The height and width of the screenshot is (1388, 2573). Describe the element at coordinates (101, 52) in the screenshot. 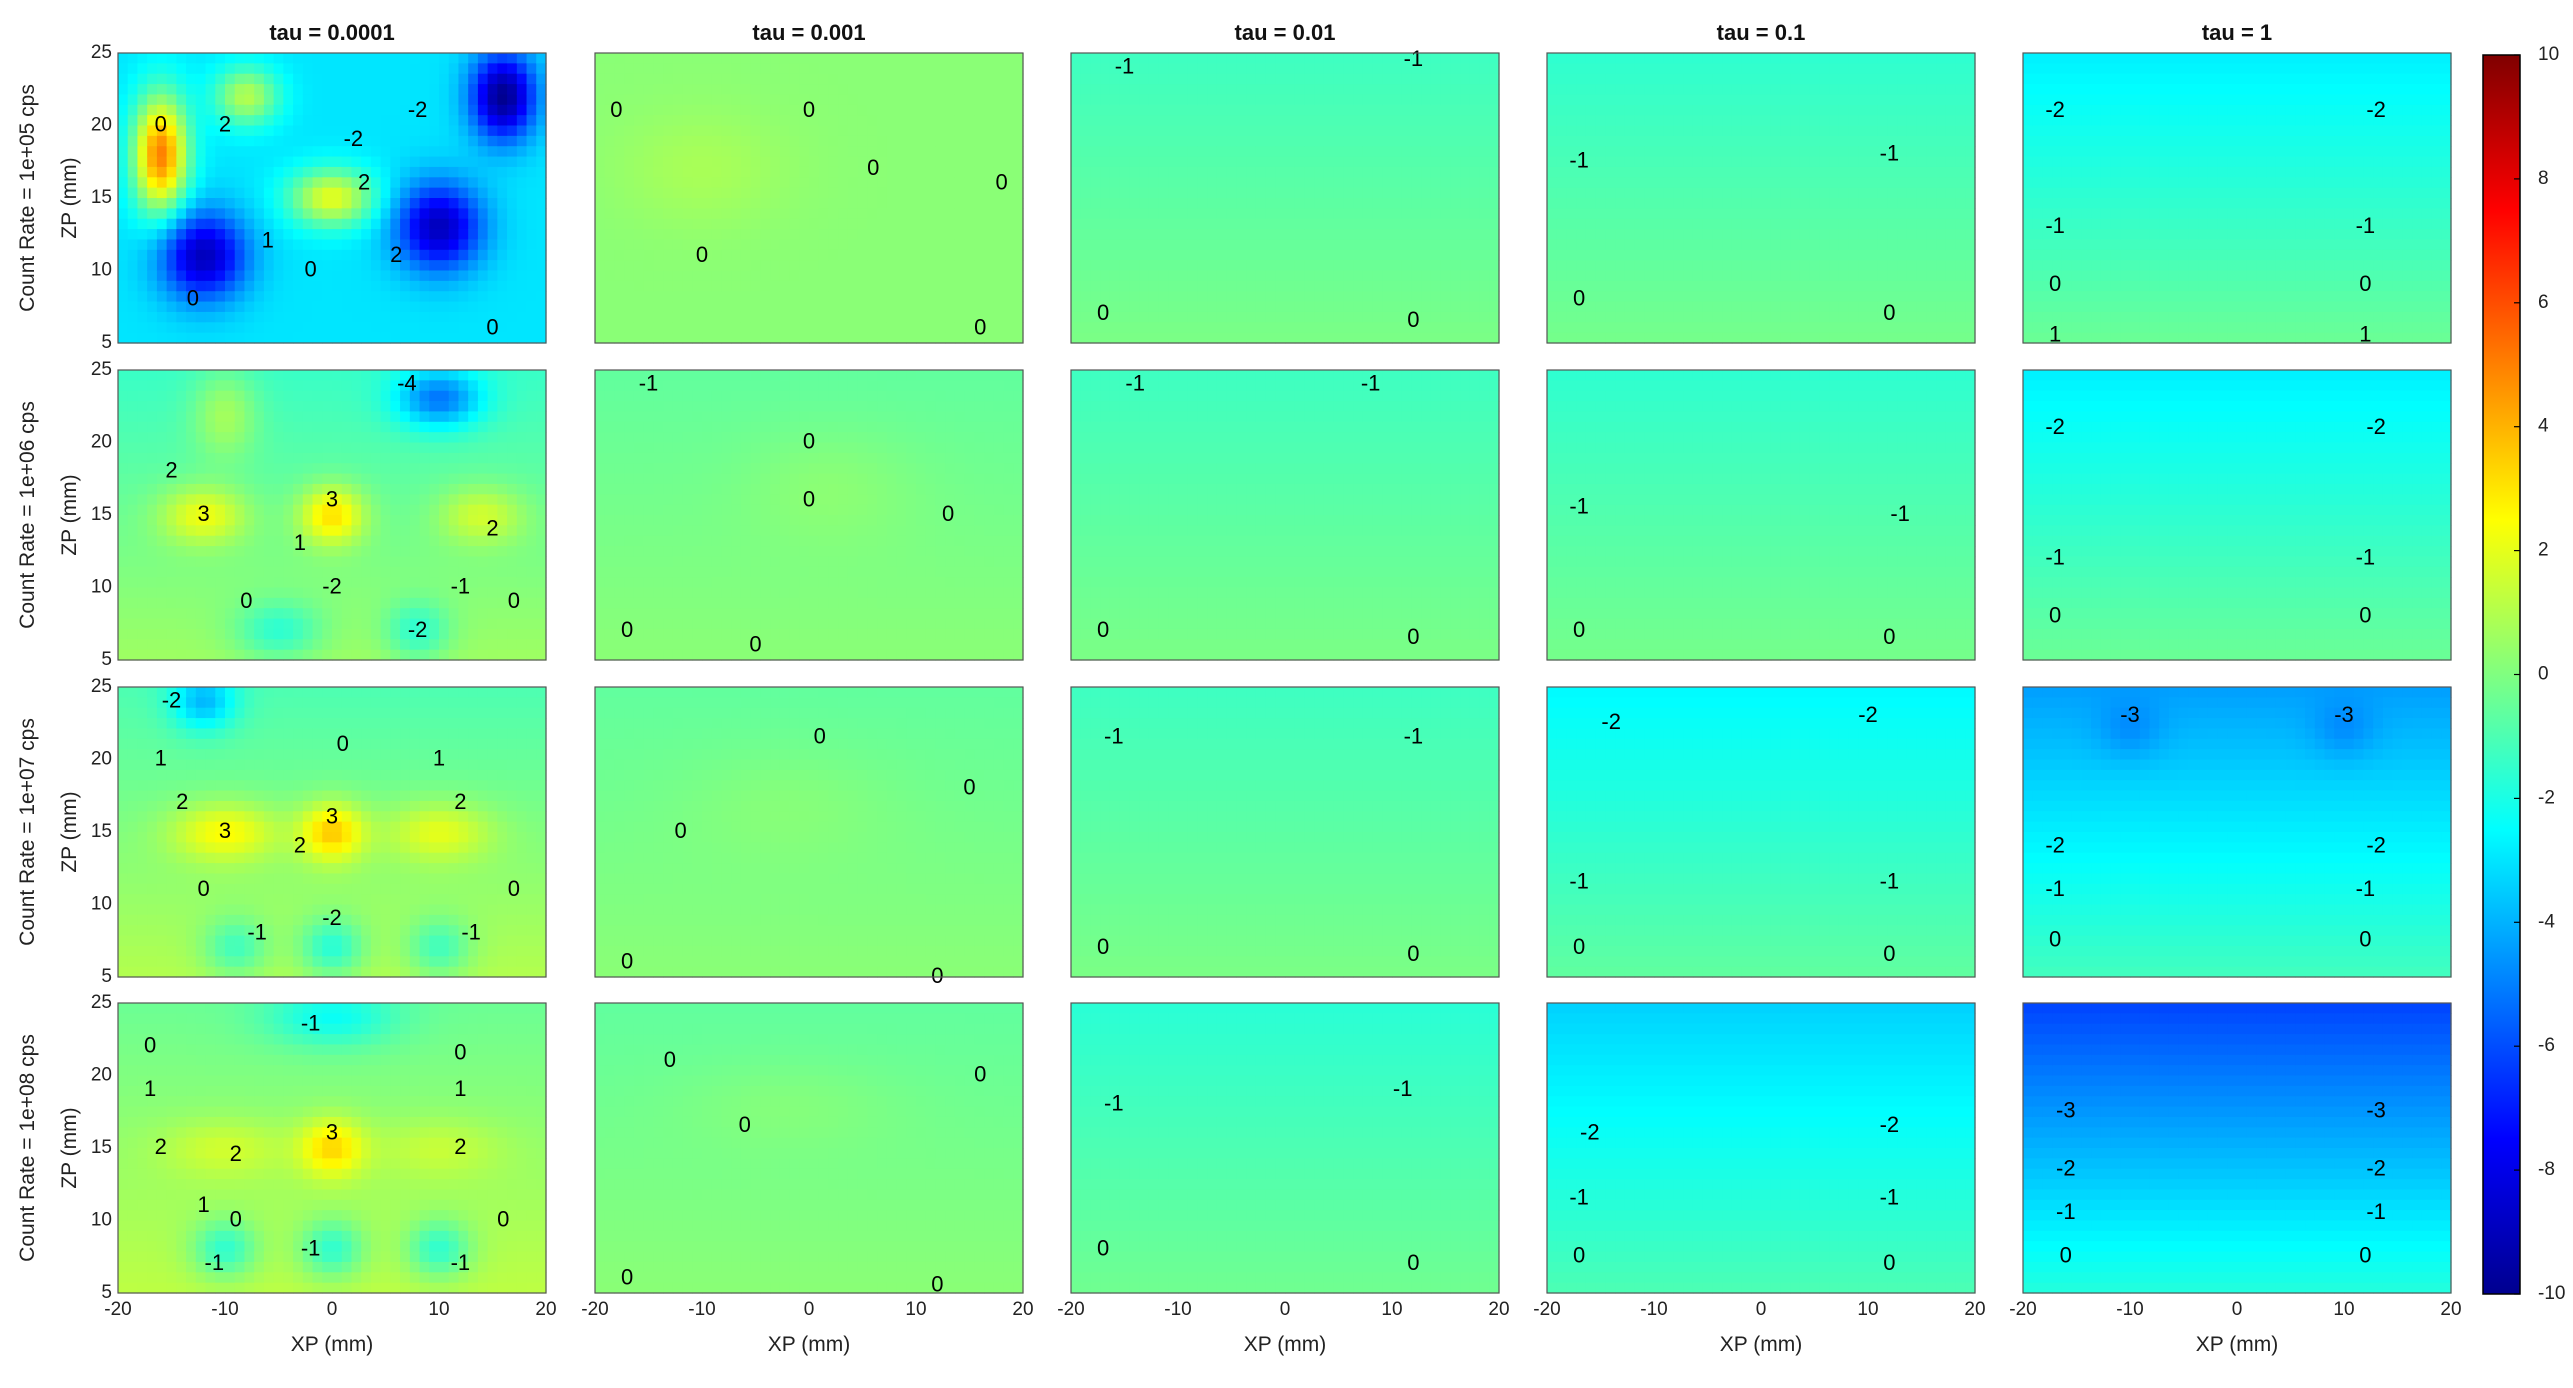

I see `y-tick-label: 25` at that location.